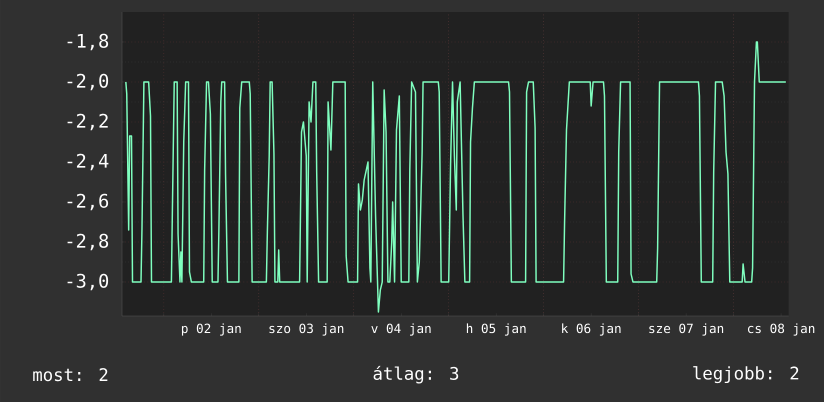 This screenshot has height=402, width=824. I want to click on text: átlag: 3, so click(416, 375).